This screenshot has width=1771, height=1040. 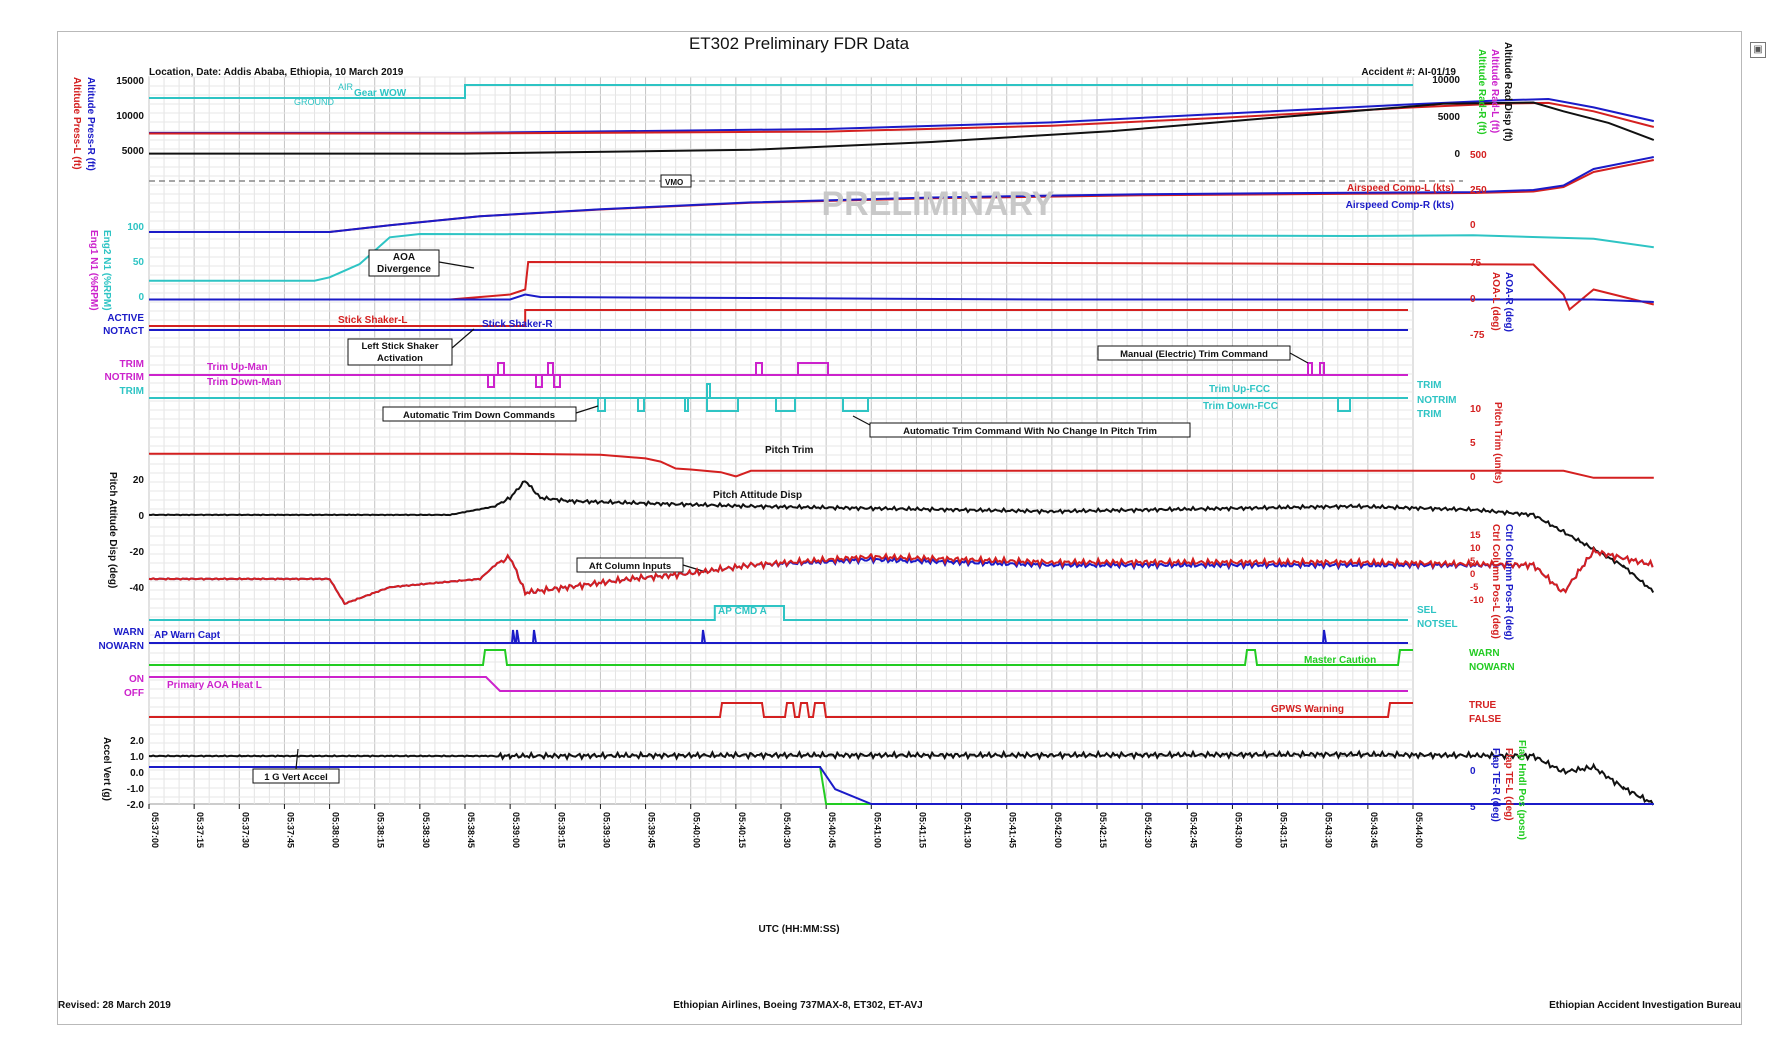 I want to click on state-trim-up: TRIM, so click(x=132, y=364).